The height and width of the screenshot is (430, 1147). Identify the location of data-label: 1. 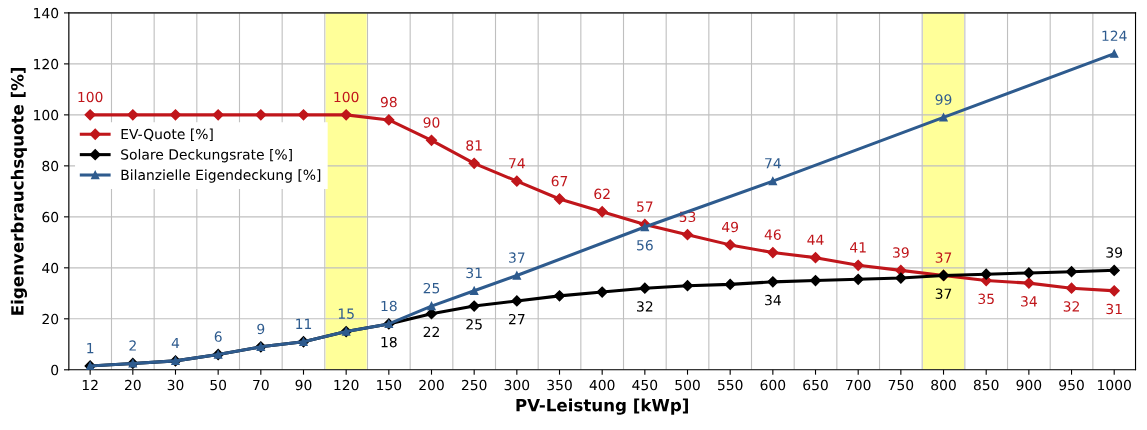
(90, 348).